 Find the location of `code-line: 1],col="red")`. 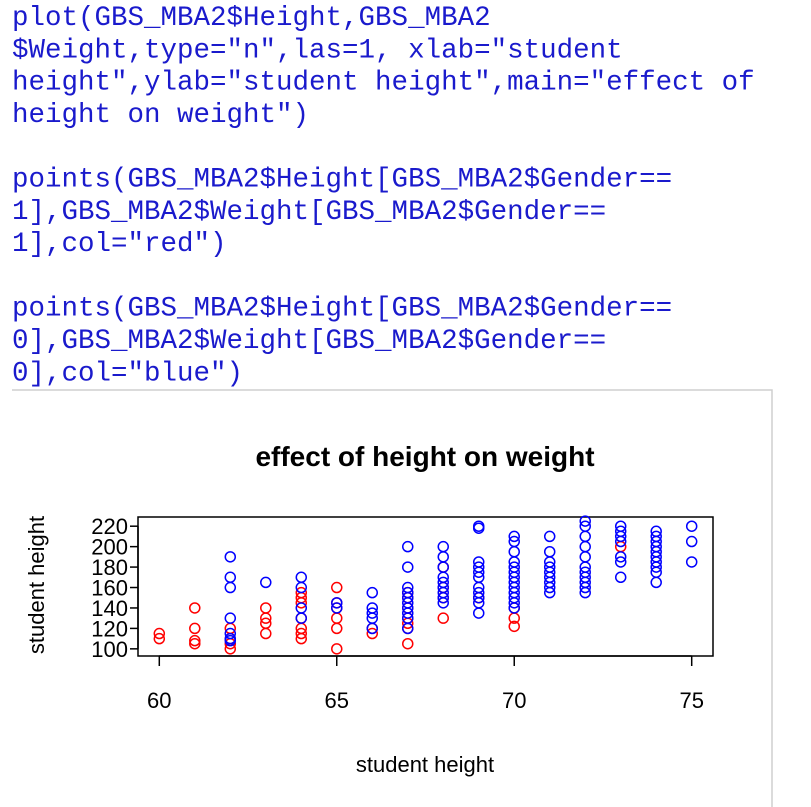

code-line: 1],col="red") is located at coordinates (119, 244).